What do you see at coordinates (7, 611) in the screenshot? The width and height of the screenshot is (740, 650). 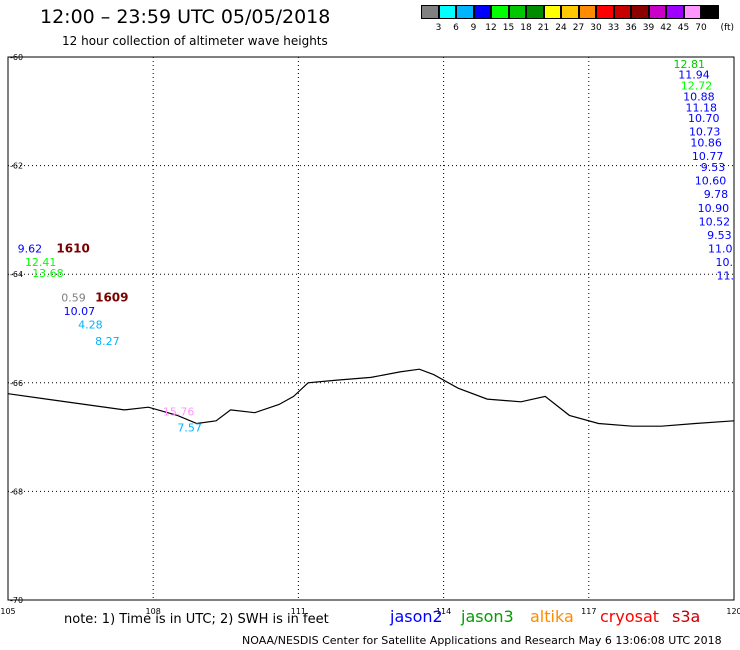 I see `longitude-tick-label: 105` at bounding box center [7, 611].